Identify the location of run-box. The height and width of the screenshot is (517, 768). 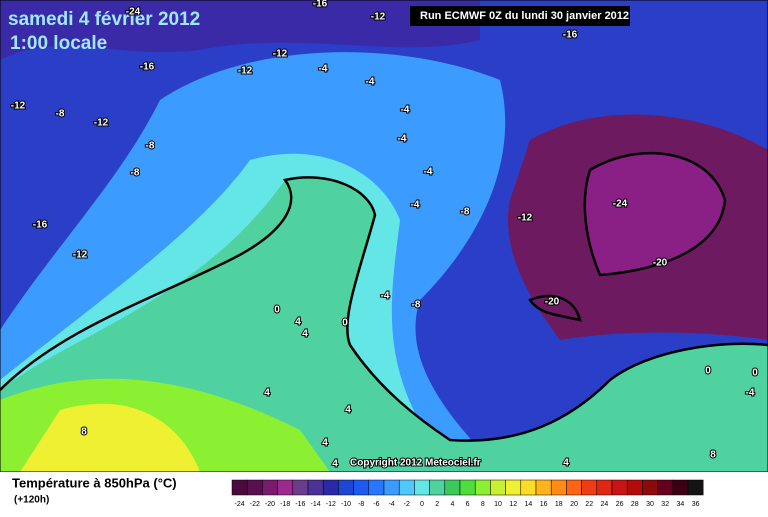
(520, 16).